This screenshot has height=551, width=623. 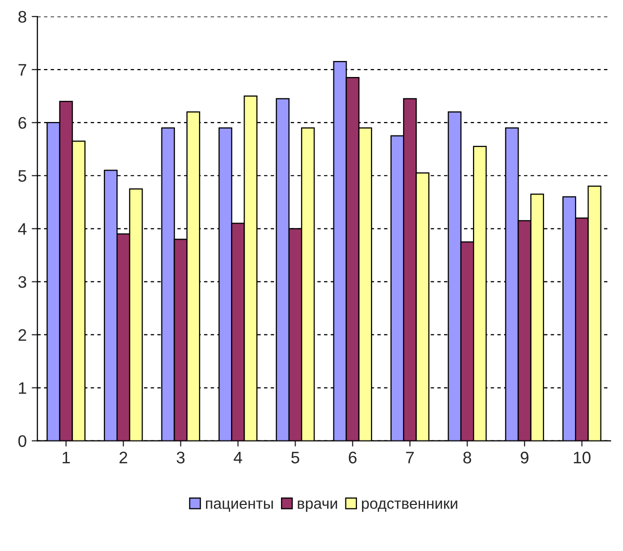 What do you see at coordinates (22, 229) in the screenshot?
I see `y-tick-label: 4` at bounding box center [22, 229].